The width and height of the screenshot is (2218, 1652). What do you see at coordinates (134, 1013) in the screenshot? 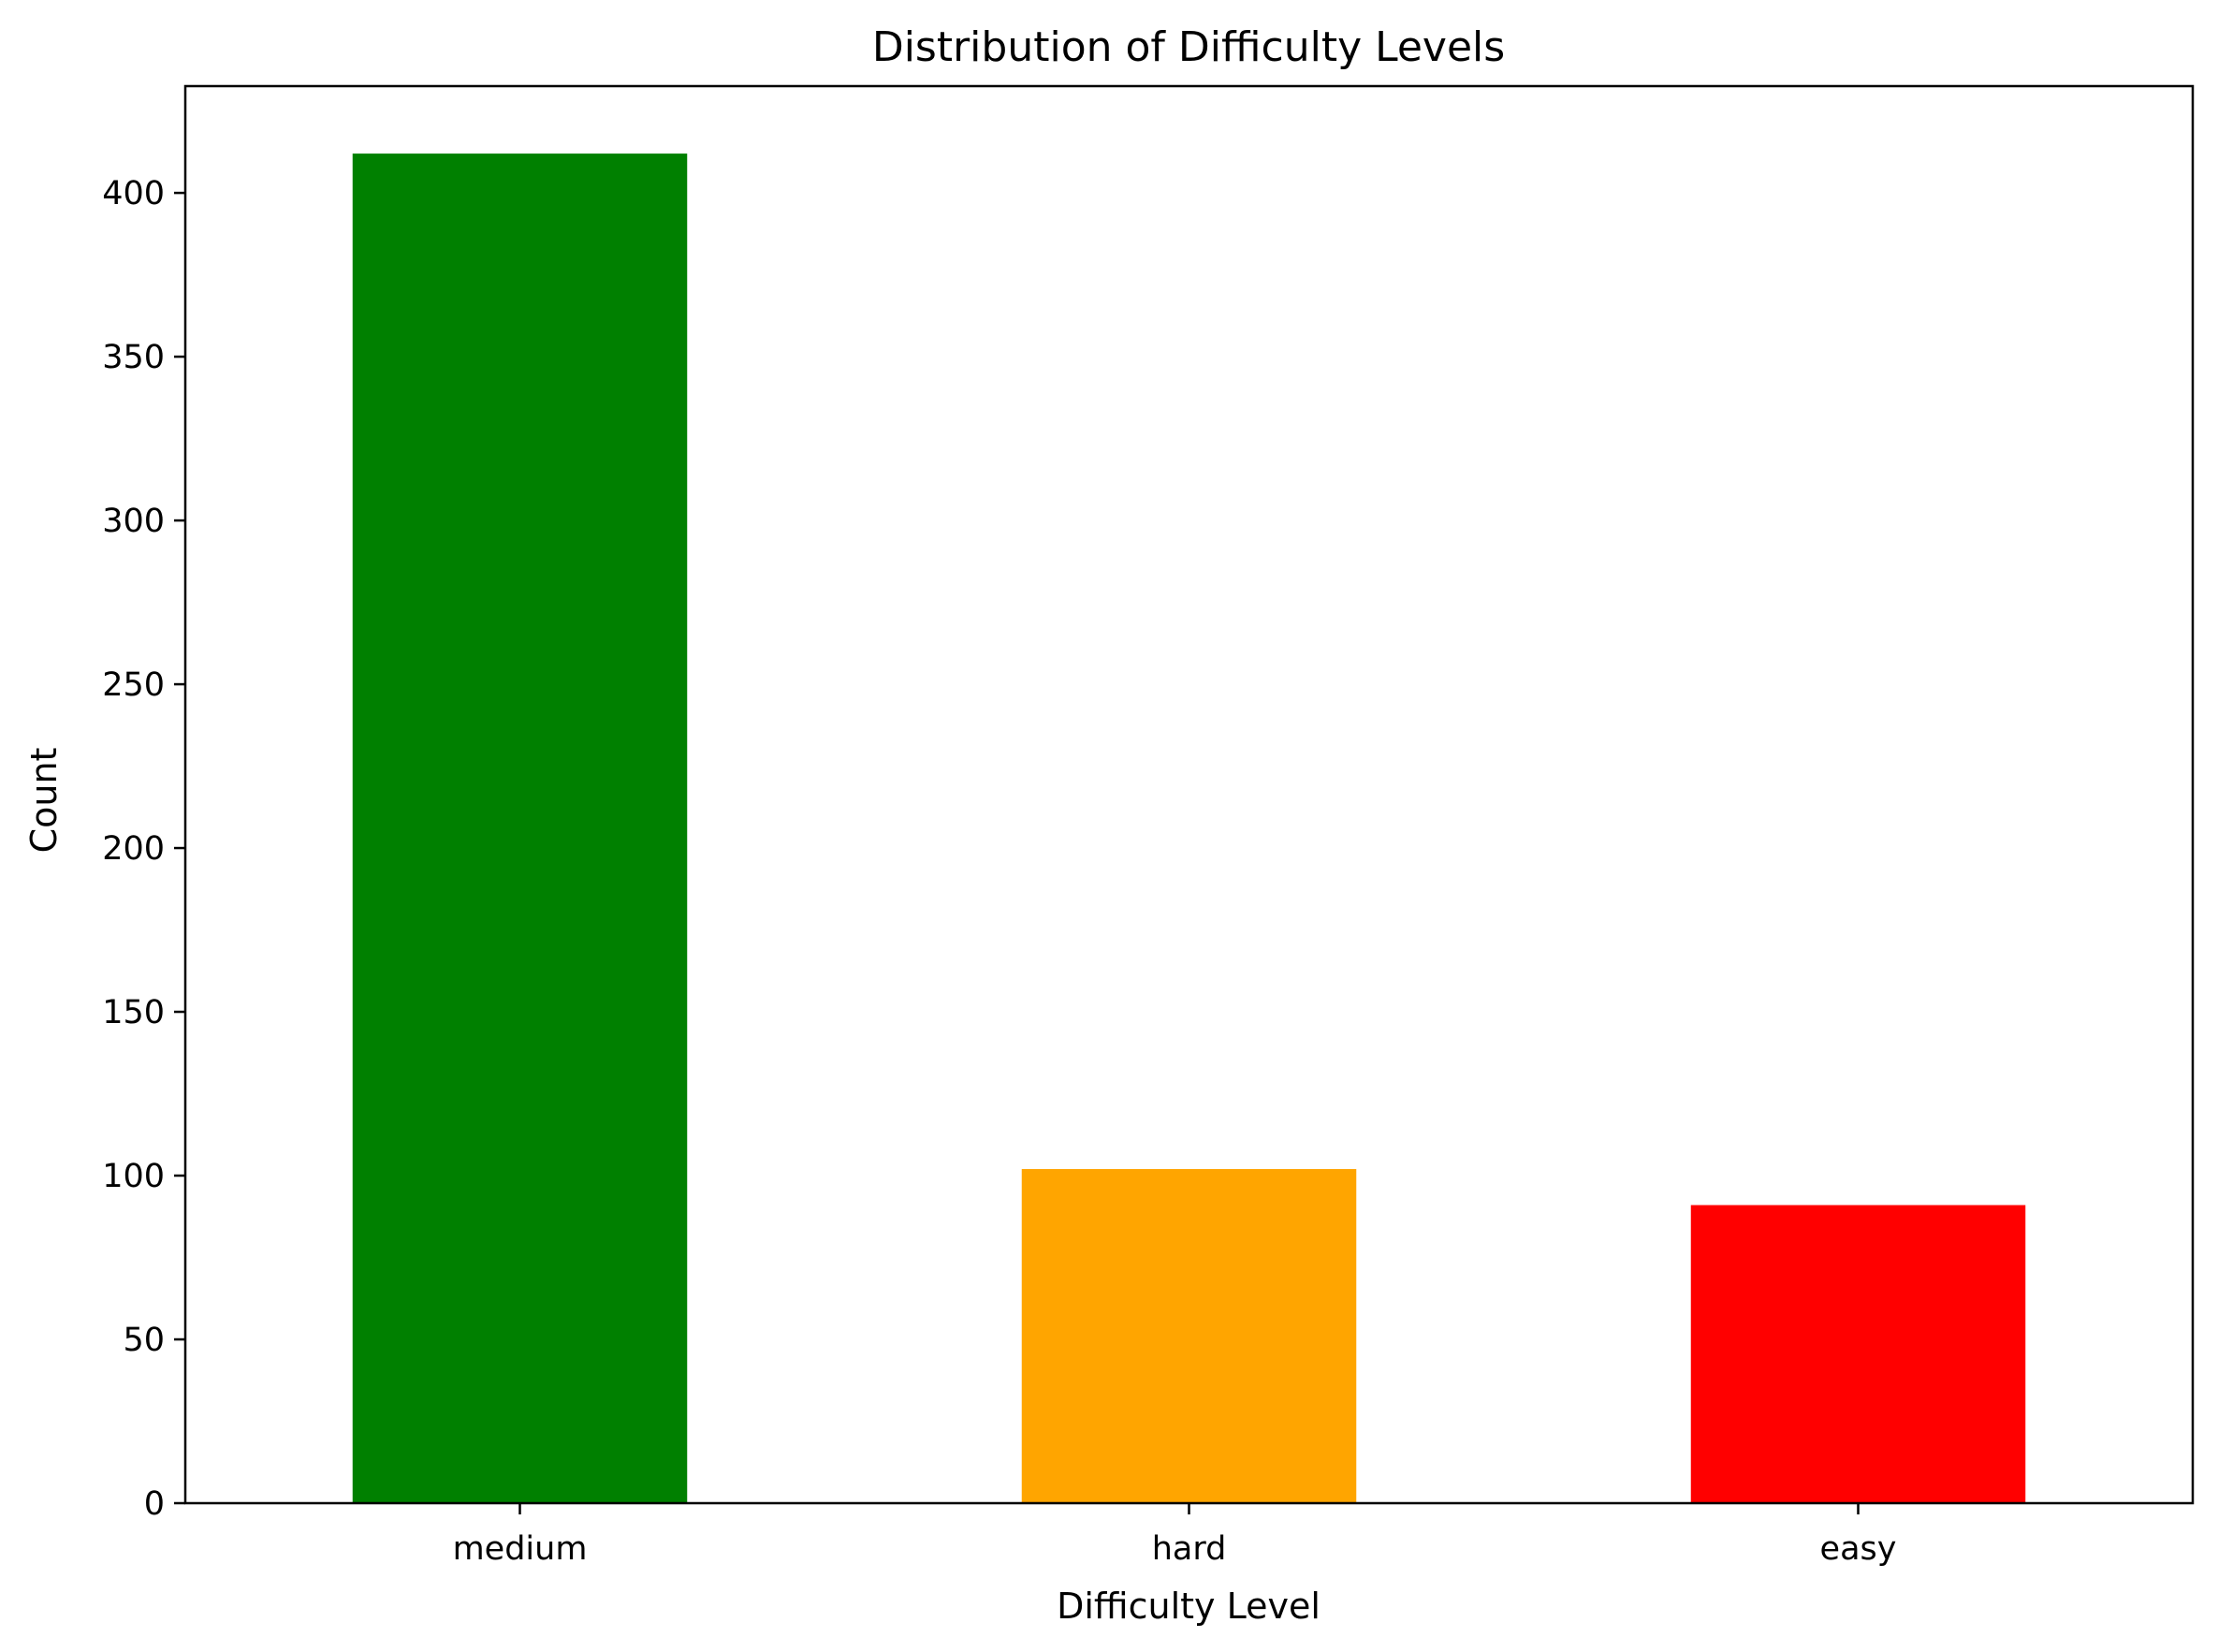
I see `y-tick-label-150: 150` at bounding box center [134, 1013].